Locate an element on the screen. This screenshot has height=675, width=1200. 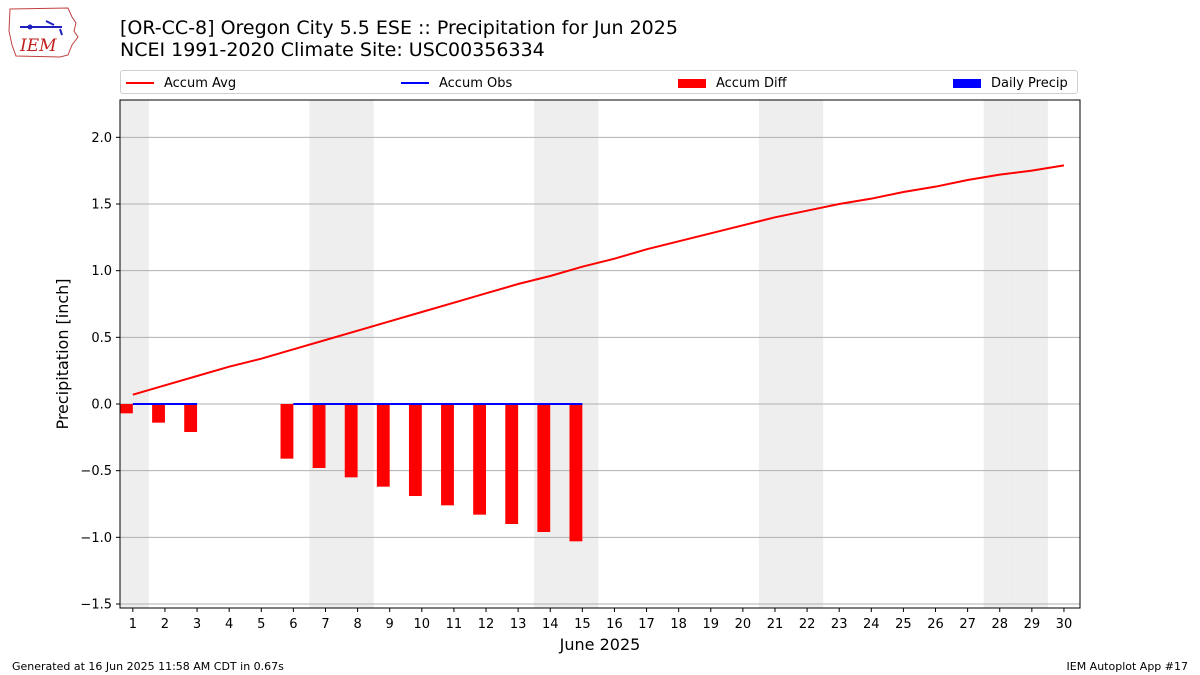
x-tick-label: 14 is located at coordinates (550, 624).